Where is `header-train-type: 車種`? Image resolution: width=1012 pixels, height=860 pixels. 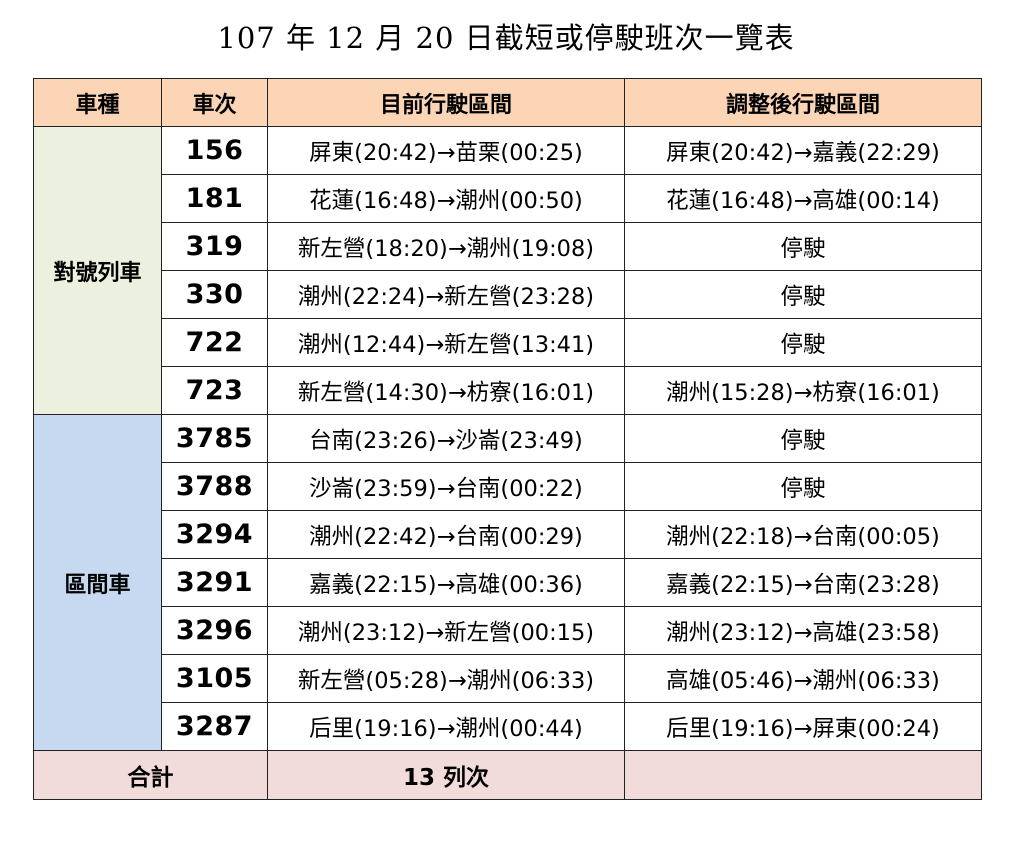 header-train-type: 車種 is located at coordinates (97, 102).